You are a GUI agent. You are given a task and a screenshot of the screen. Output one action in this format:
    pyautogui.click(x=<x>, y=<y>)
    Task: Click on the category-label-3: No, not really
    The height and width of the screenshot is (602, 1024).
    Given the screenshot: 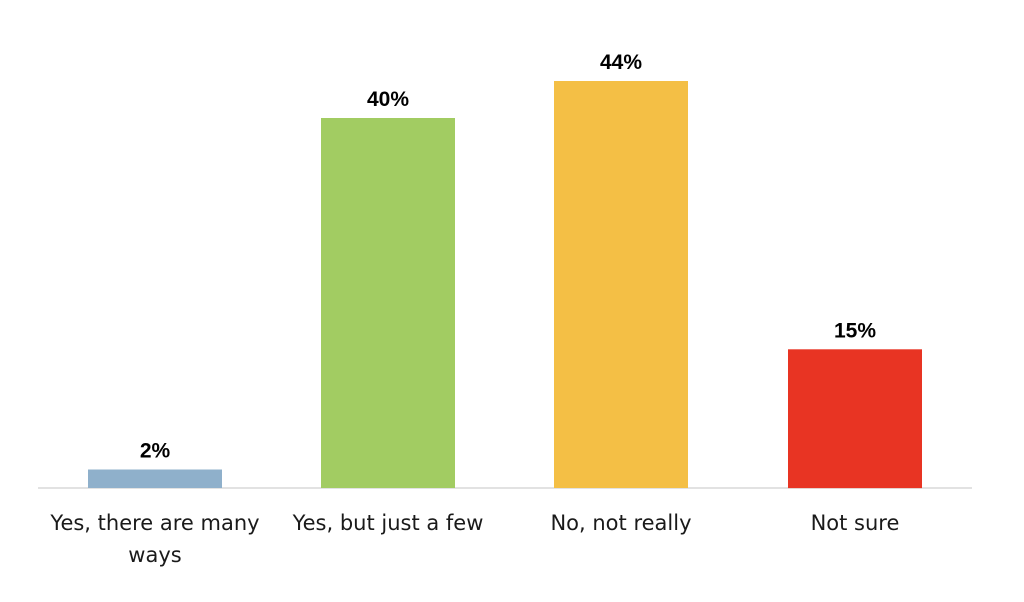 What is the action you would take?
    pyautogui.click(x=620, y=523)
    